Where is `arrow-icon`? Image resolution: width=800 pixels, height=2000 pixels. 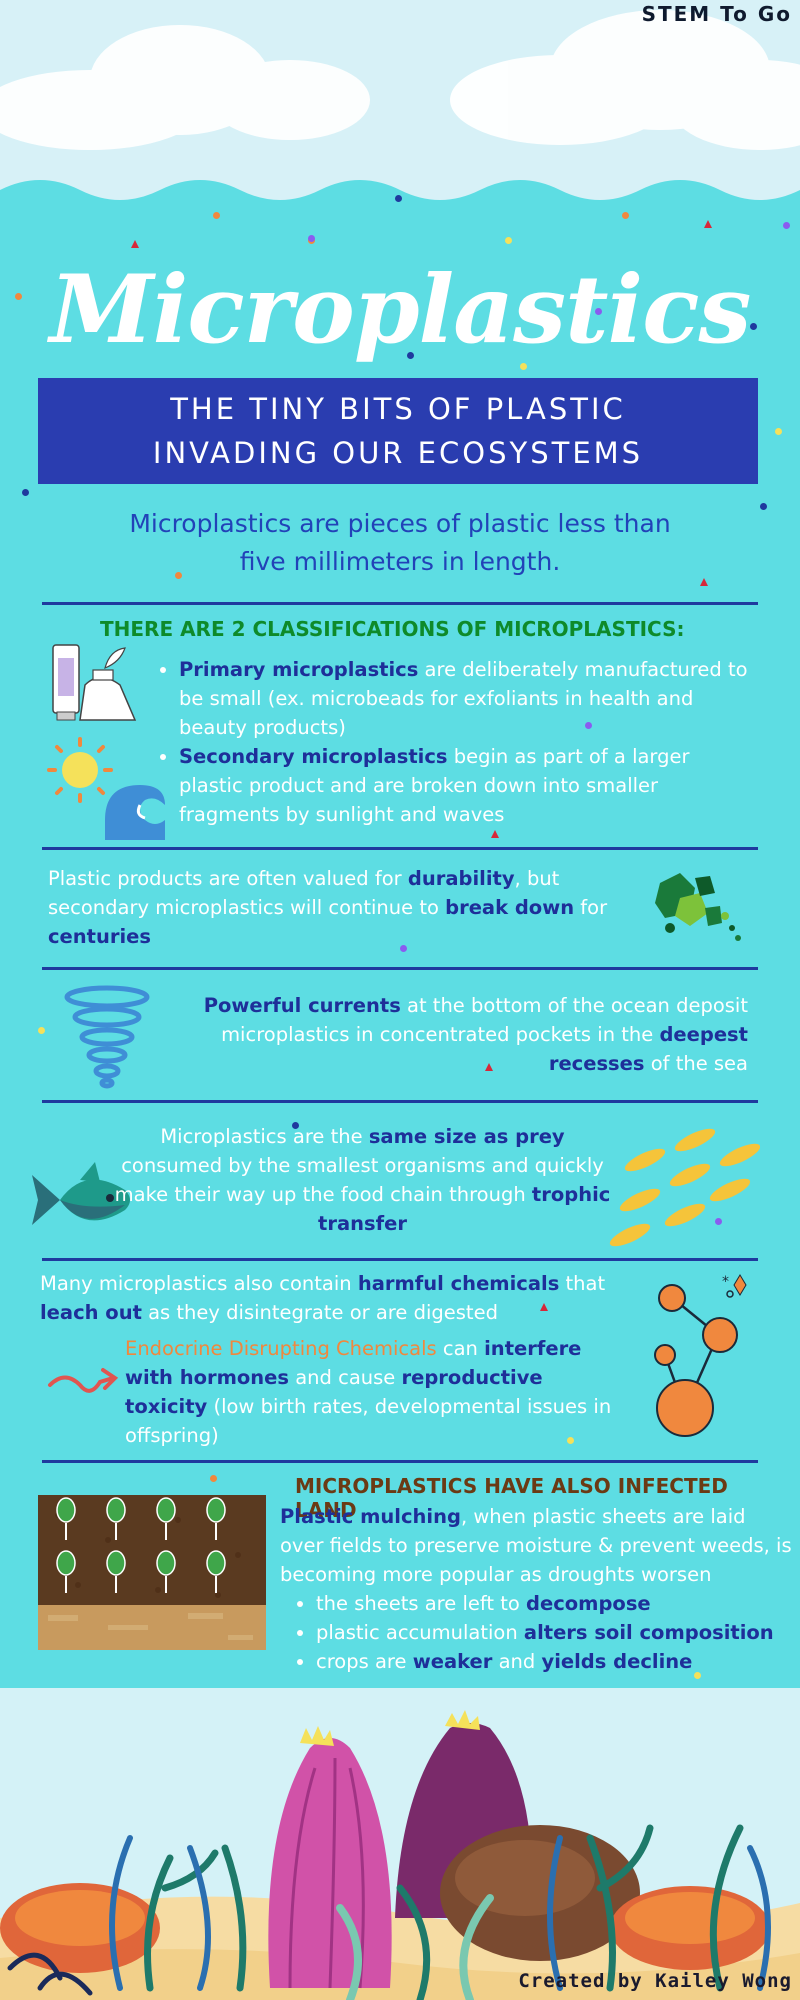
arrow-icon is located at coordinates (83, 1380).